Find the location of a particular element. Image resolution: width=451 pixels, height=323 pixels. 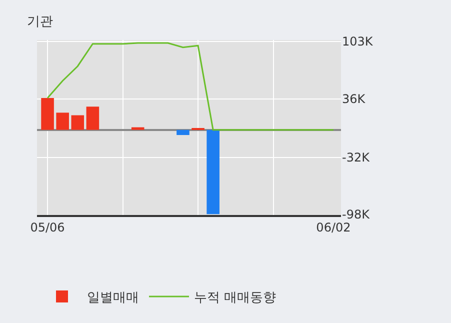

x-tick-label: 06/02 is located at coordinates (333, 227).